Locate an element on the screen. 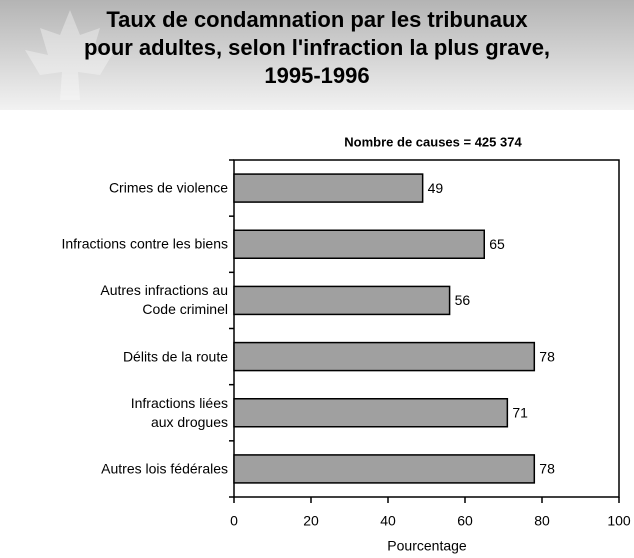  x-tick-label: 20 is located at coordinates (311, 521).